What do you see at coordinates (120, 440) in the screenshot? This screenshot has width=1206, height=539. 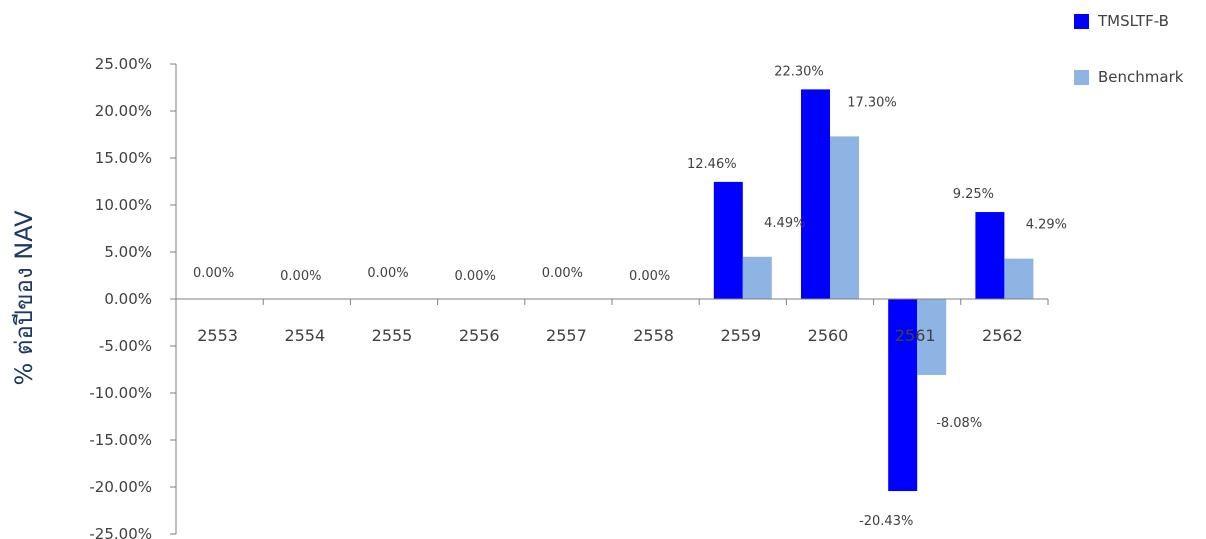 I see `y-tick-label: -15.00%` at bounding box center [120, 440].